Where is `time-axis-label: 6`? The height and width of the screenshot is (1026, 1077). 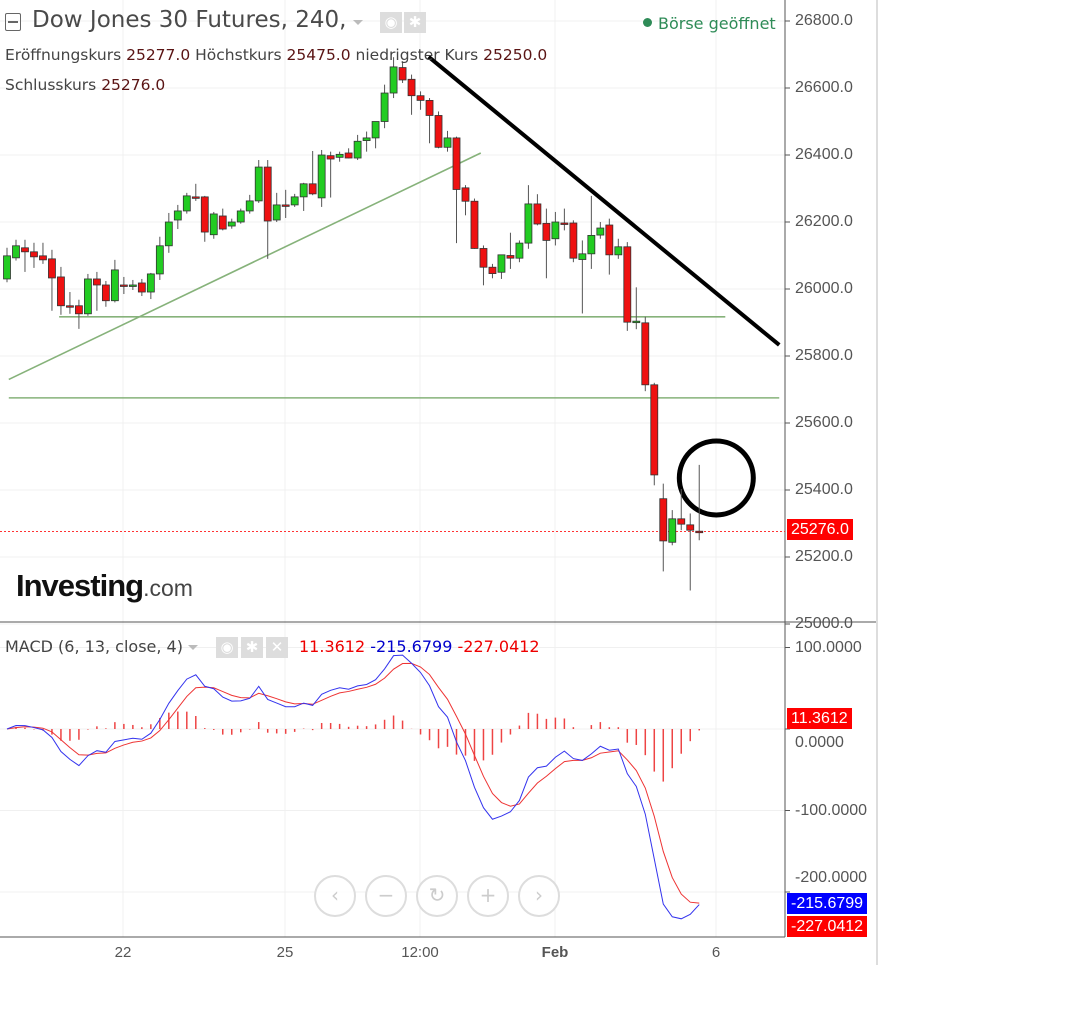
time-axis-label: 6 is located at coordinates (716, 952).